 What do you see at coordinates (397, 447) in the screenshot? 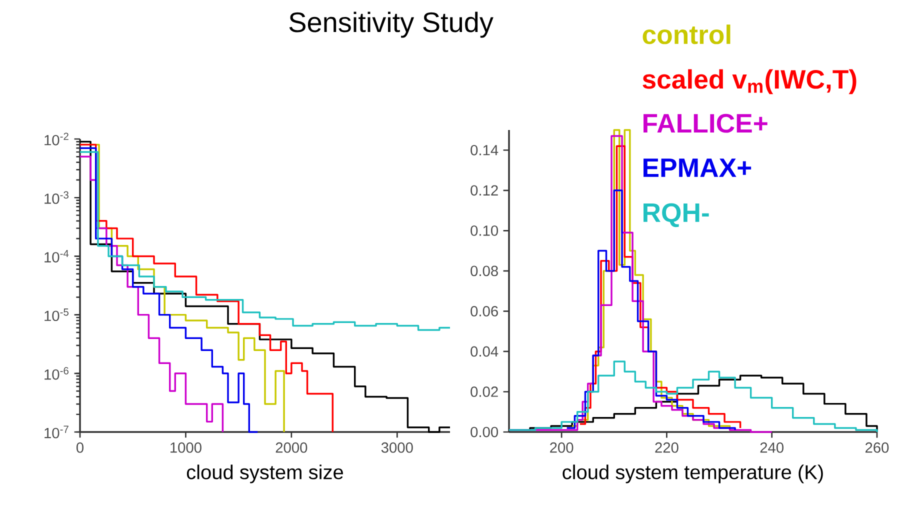
I see `x-tick-label: 3000` at bounding box center [397, 447].